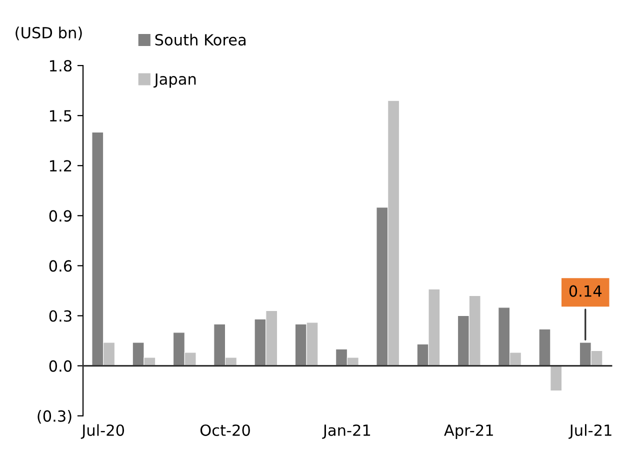 The image size is (629, 452). Describe the element at coordinates (225, 430) in the screenshot. I see `x-tick-label: Oct-20` at that location.